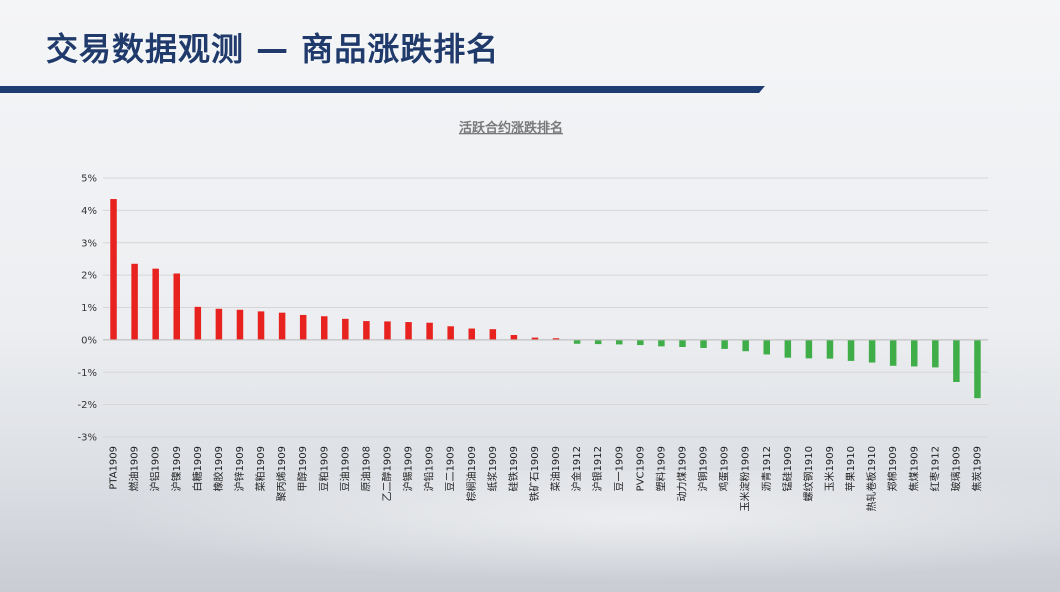 This screenshot has height=592, width=1060. I want to click on x-tick-label: 硅铁1909, so click(513, 468).